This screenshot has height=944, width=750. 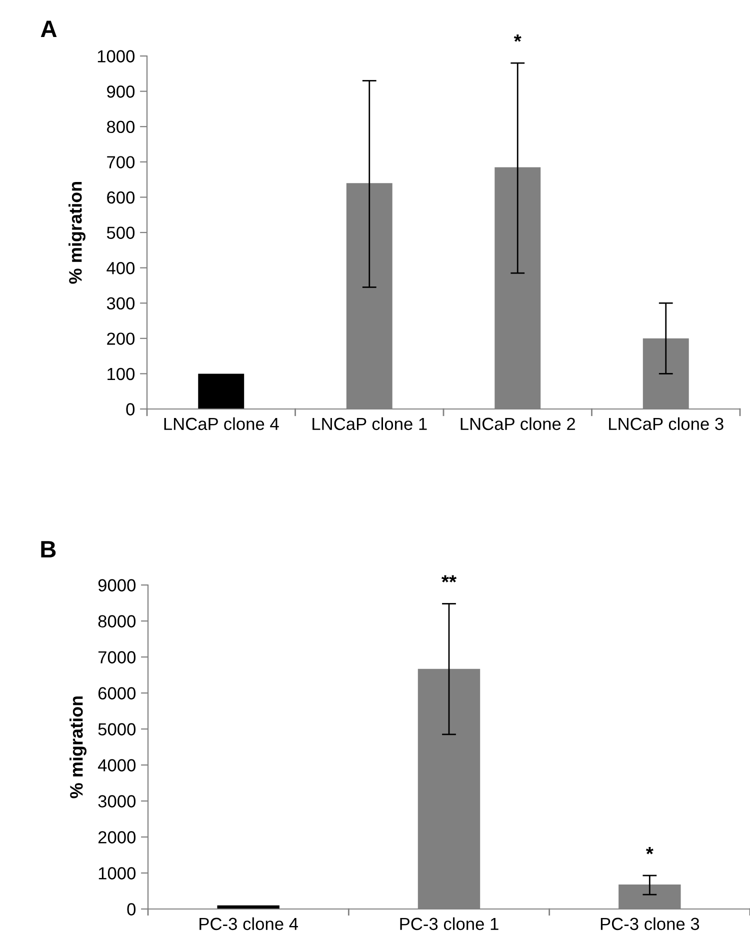 What do you see at coordinates (117, 621) in the screenshot?
I see `y-tick-label: 8000` at bounding box center [117, 621].